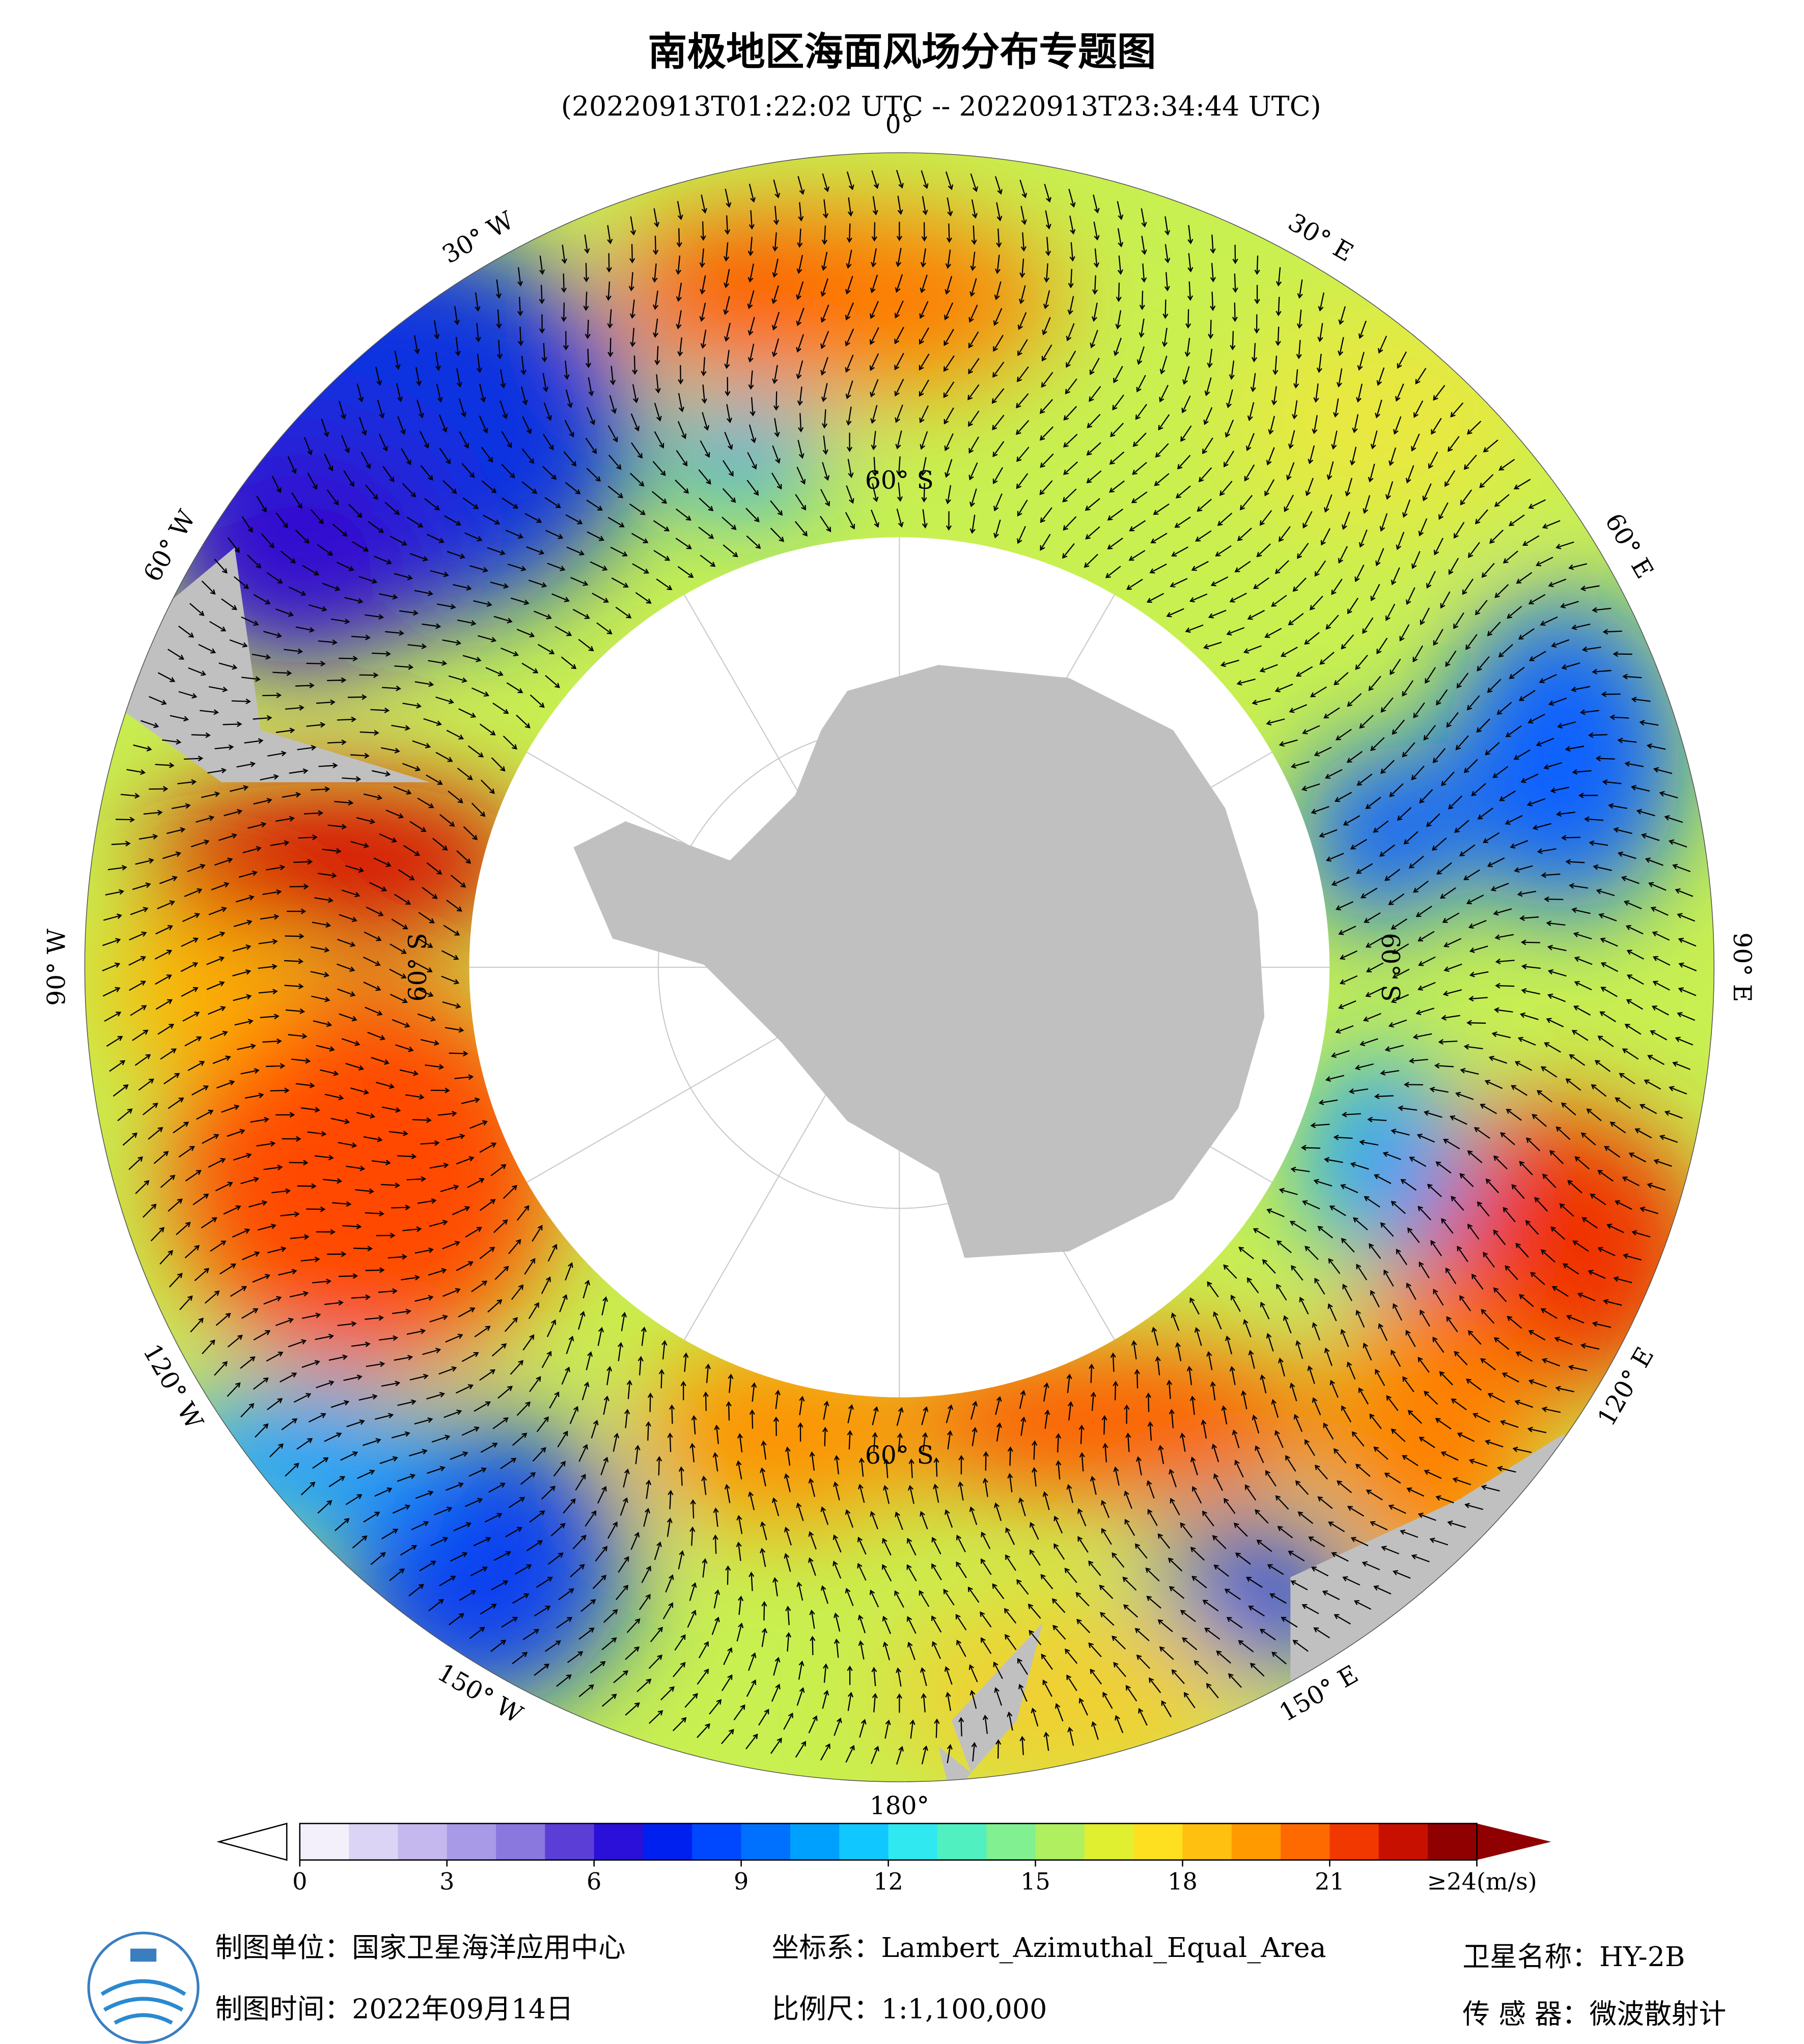 The image size is (1804, 2044). I want to click on satellite: 卫星名称：HY-2B, so click(1573, 1957).